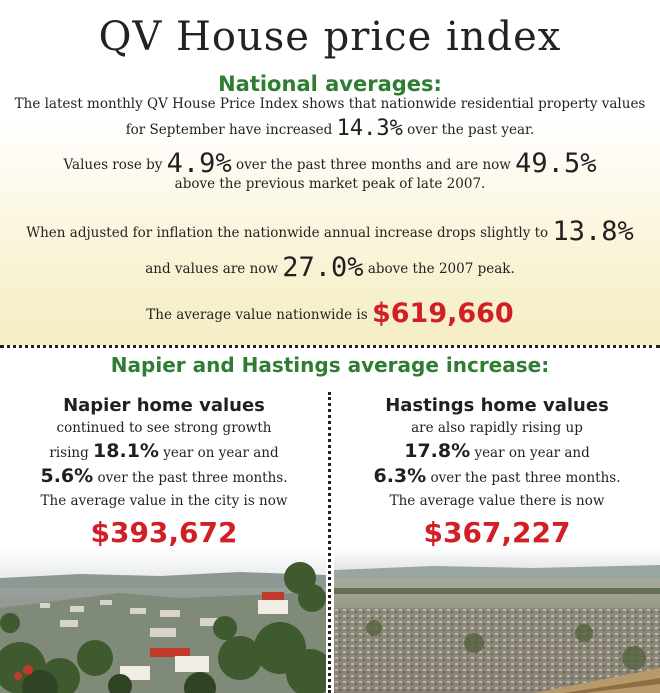 This screenshot has height=693, width=660. Describe the element at coordinates (229, 130) in the screenshot. I see `national-line-2-pre: for September have increased` at that location.